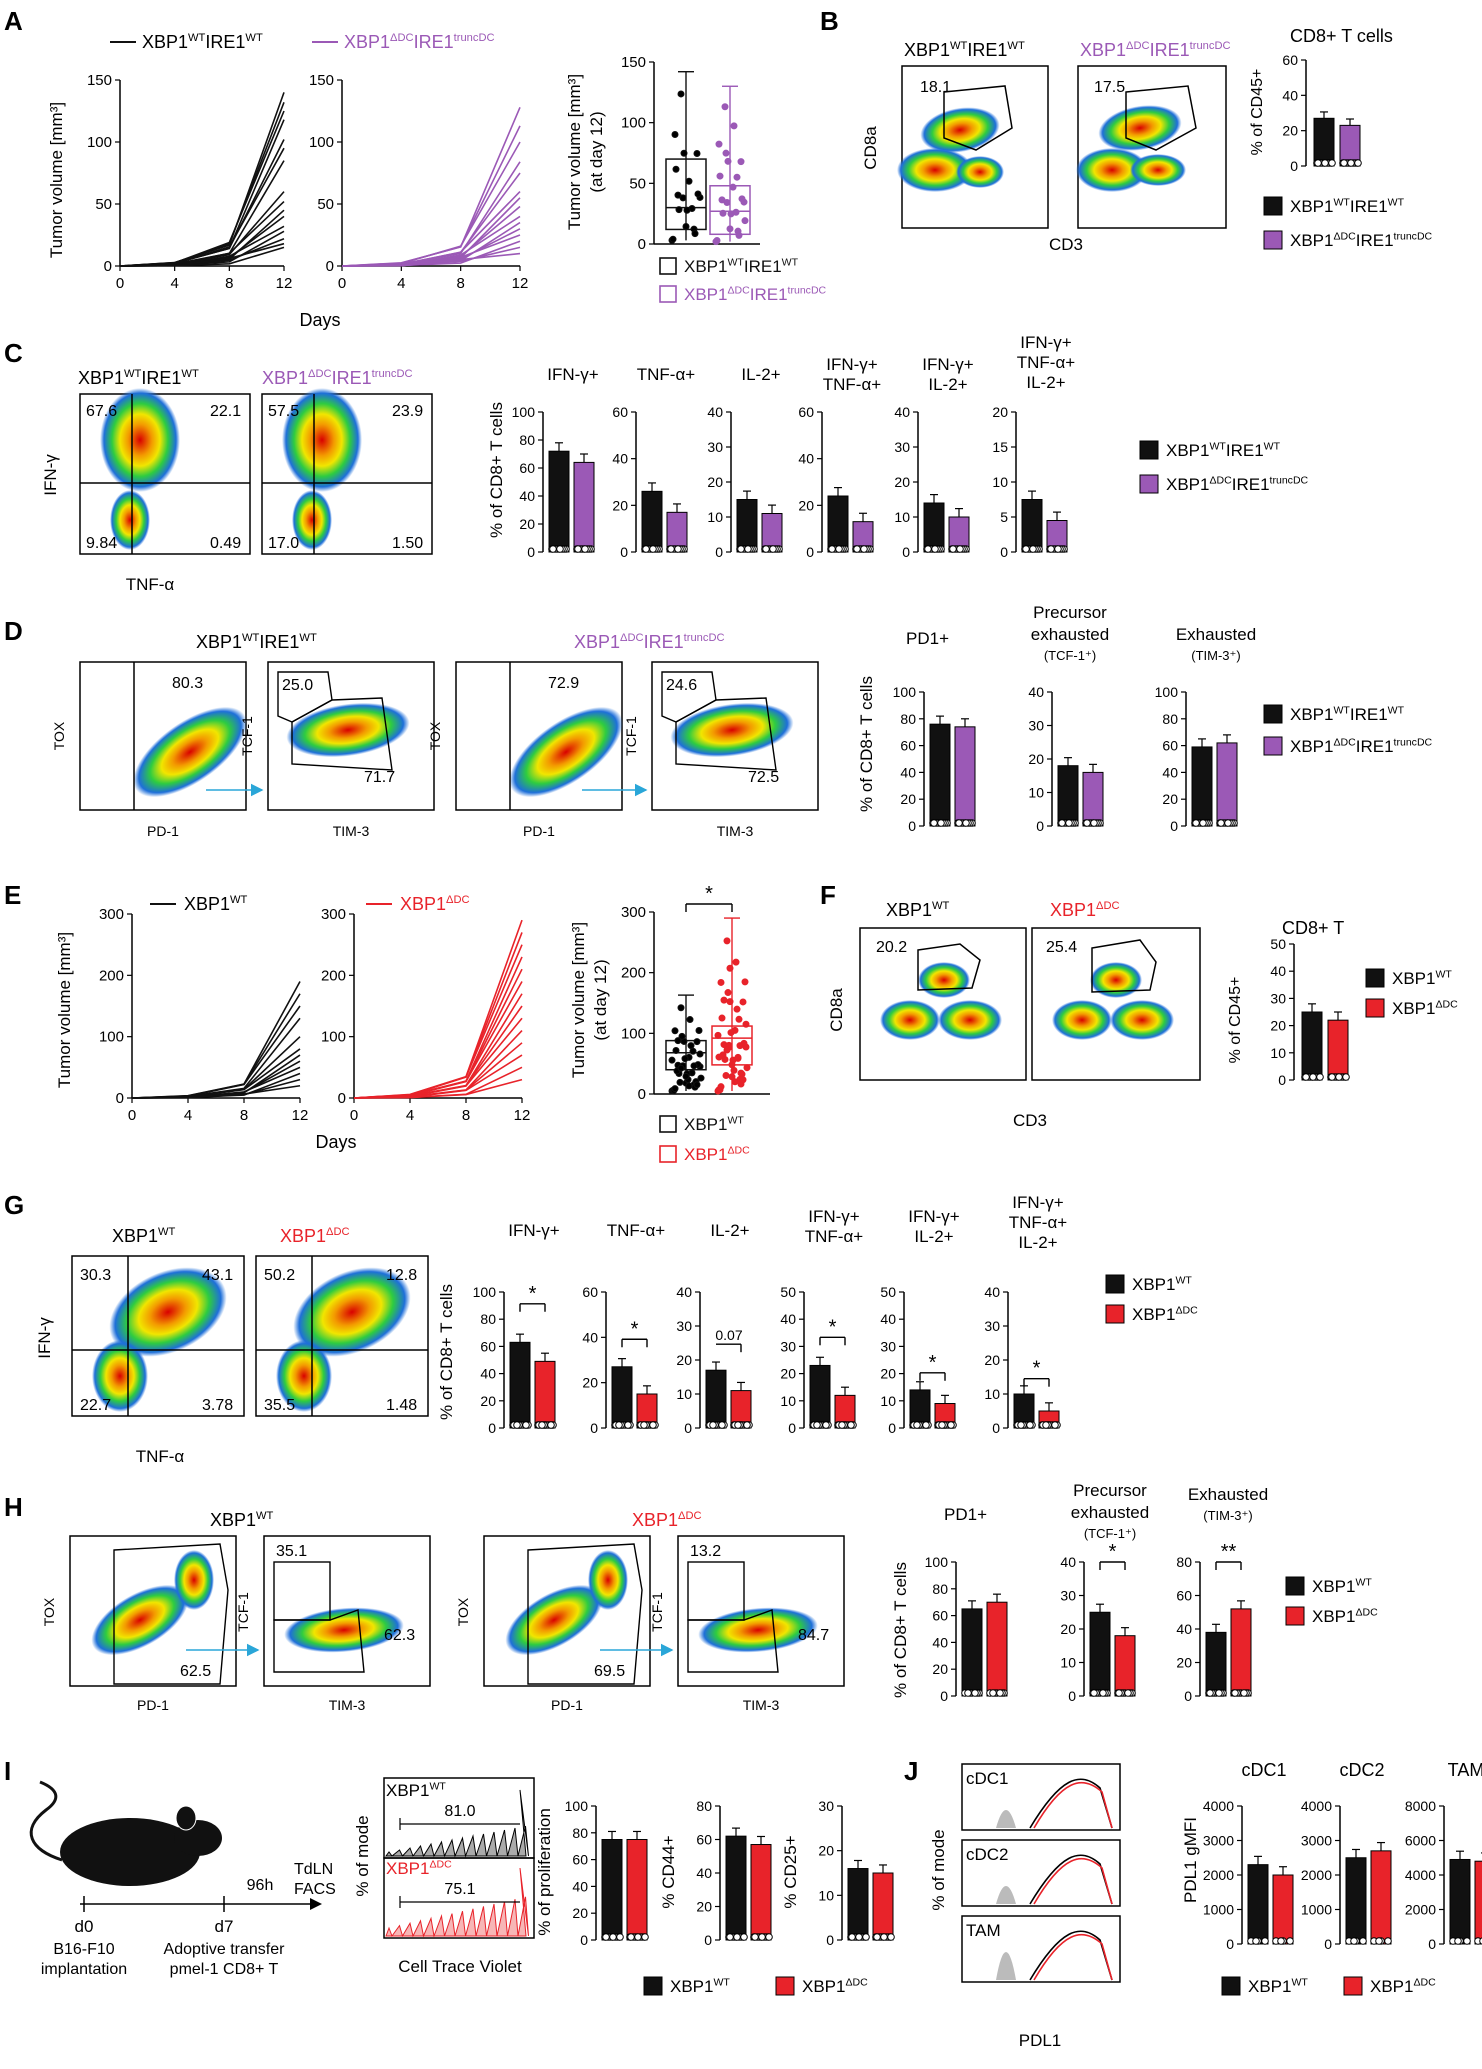 The image size is (1482, 2069). What do you see at coordinates (866, 744) in the screenshot?
I see `d-bar-y-label: % of CD8+ T cells` at bounding box center [866, 744].